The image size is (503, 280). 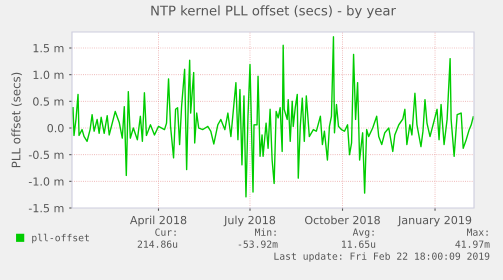 I want to click on y-axis-title: PLL offset (secs), so click(x=16, y=120).